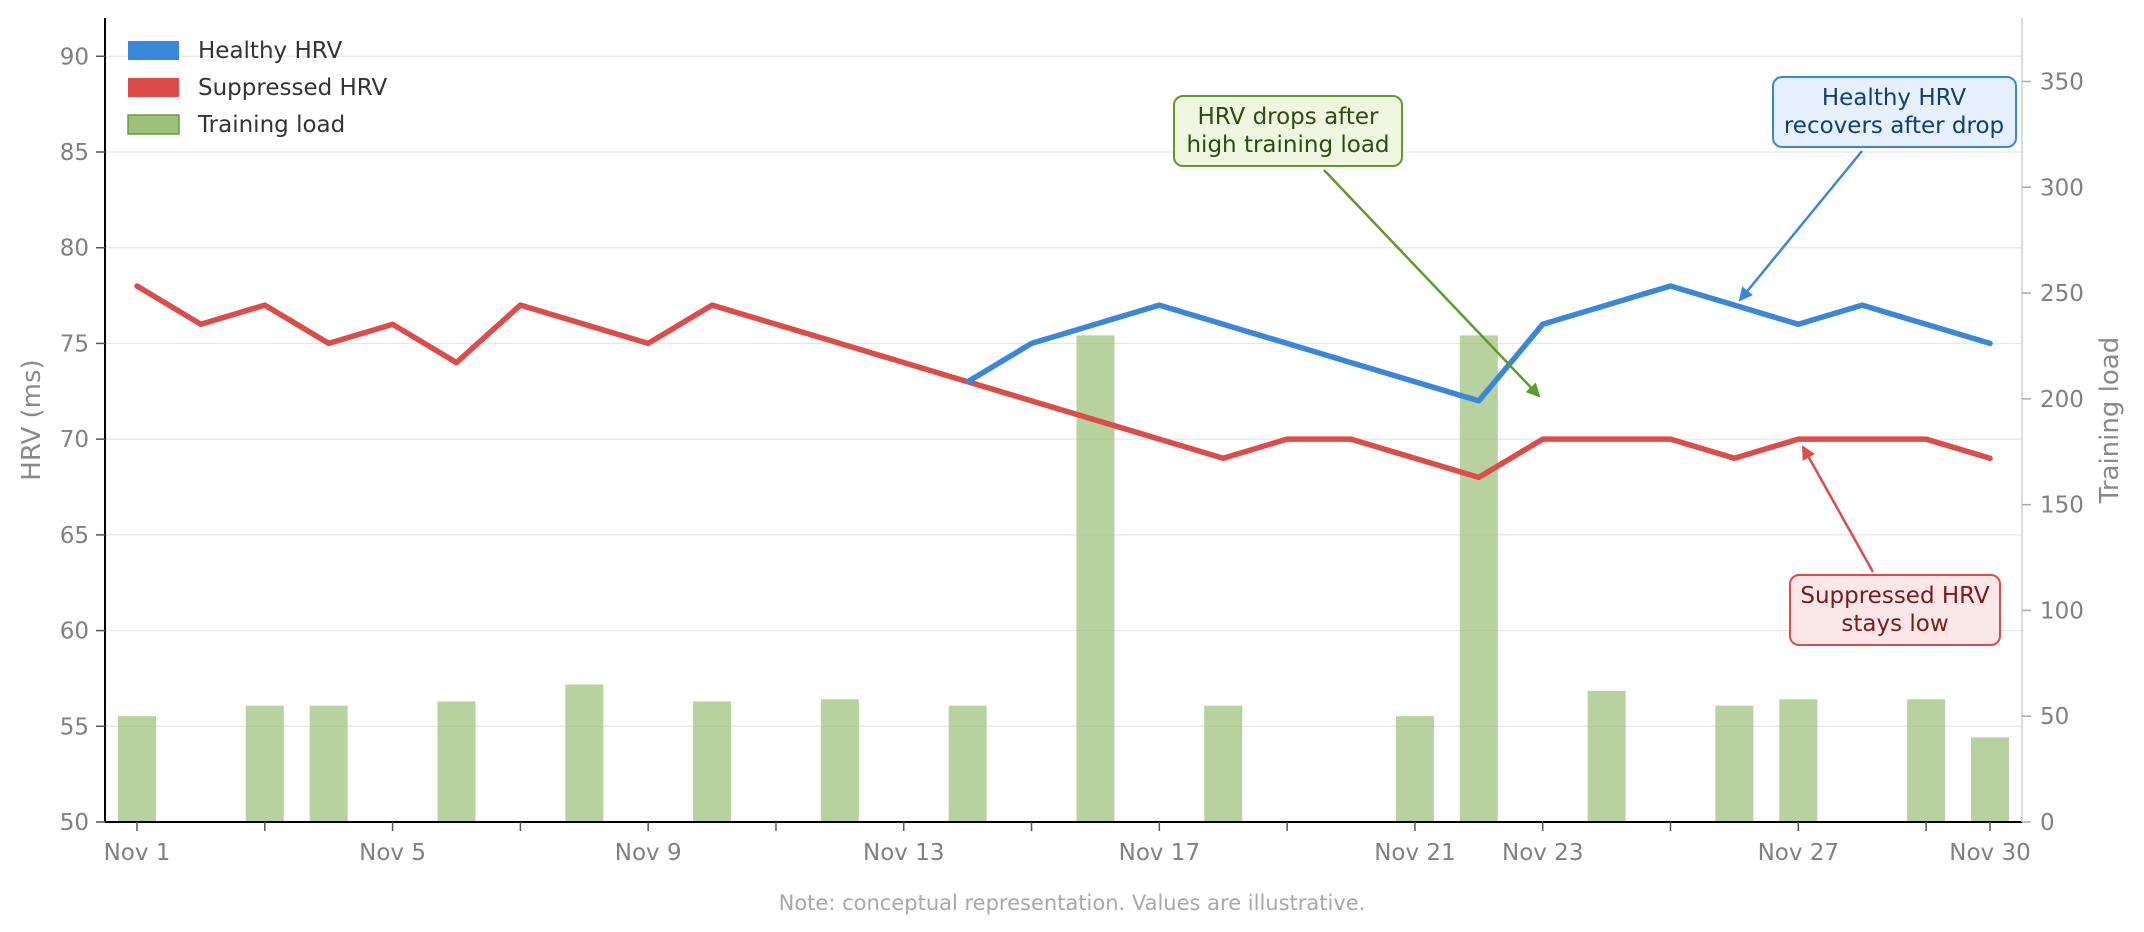  I want to click on legend-swatch-training-load, so click(153, 124).